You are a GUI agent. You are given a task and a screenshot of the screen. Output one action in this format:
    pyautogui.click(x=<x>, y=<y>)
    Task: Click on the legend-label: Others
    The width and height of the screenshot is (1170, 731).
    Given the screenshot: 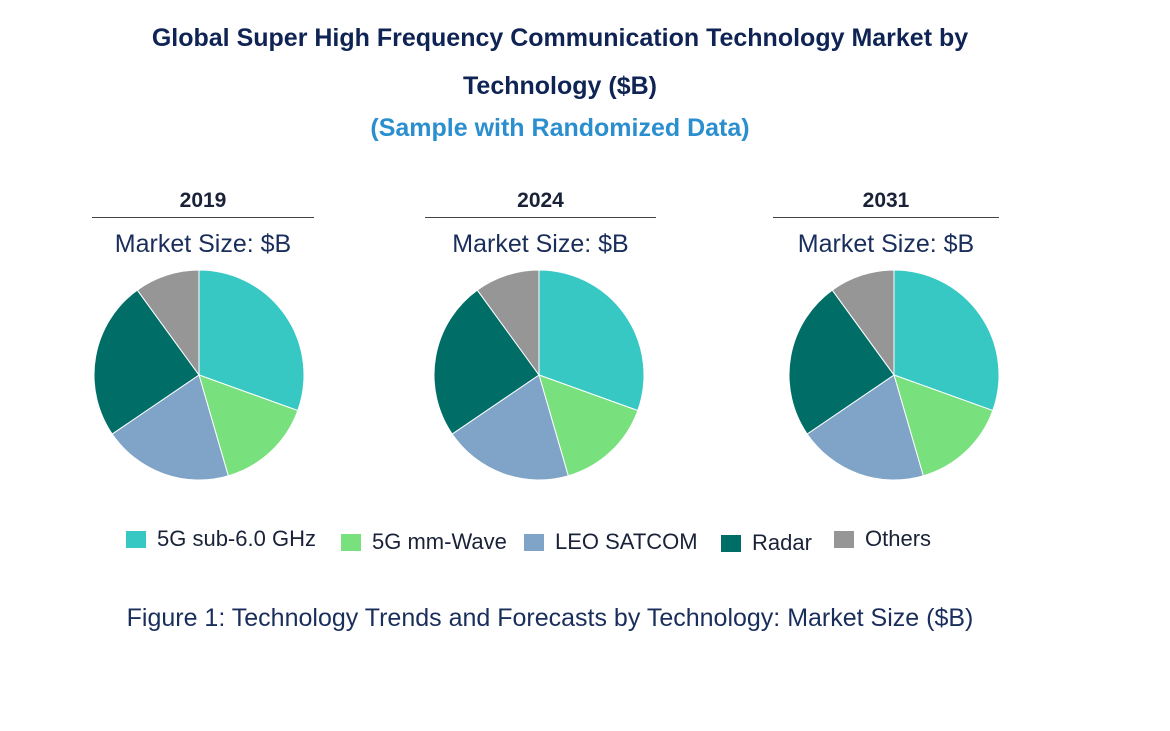 What is the action you would take?
    pyautogui.click(x=898, y=538)
    